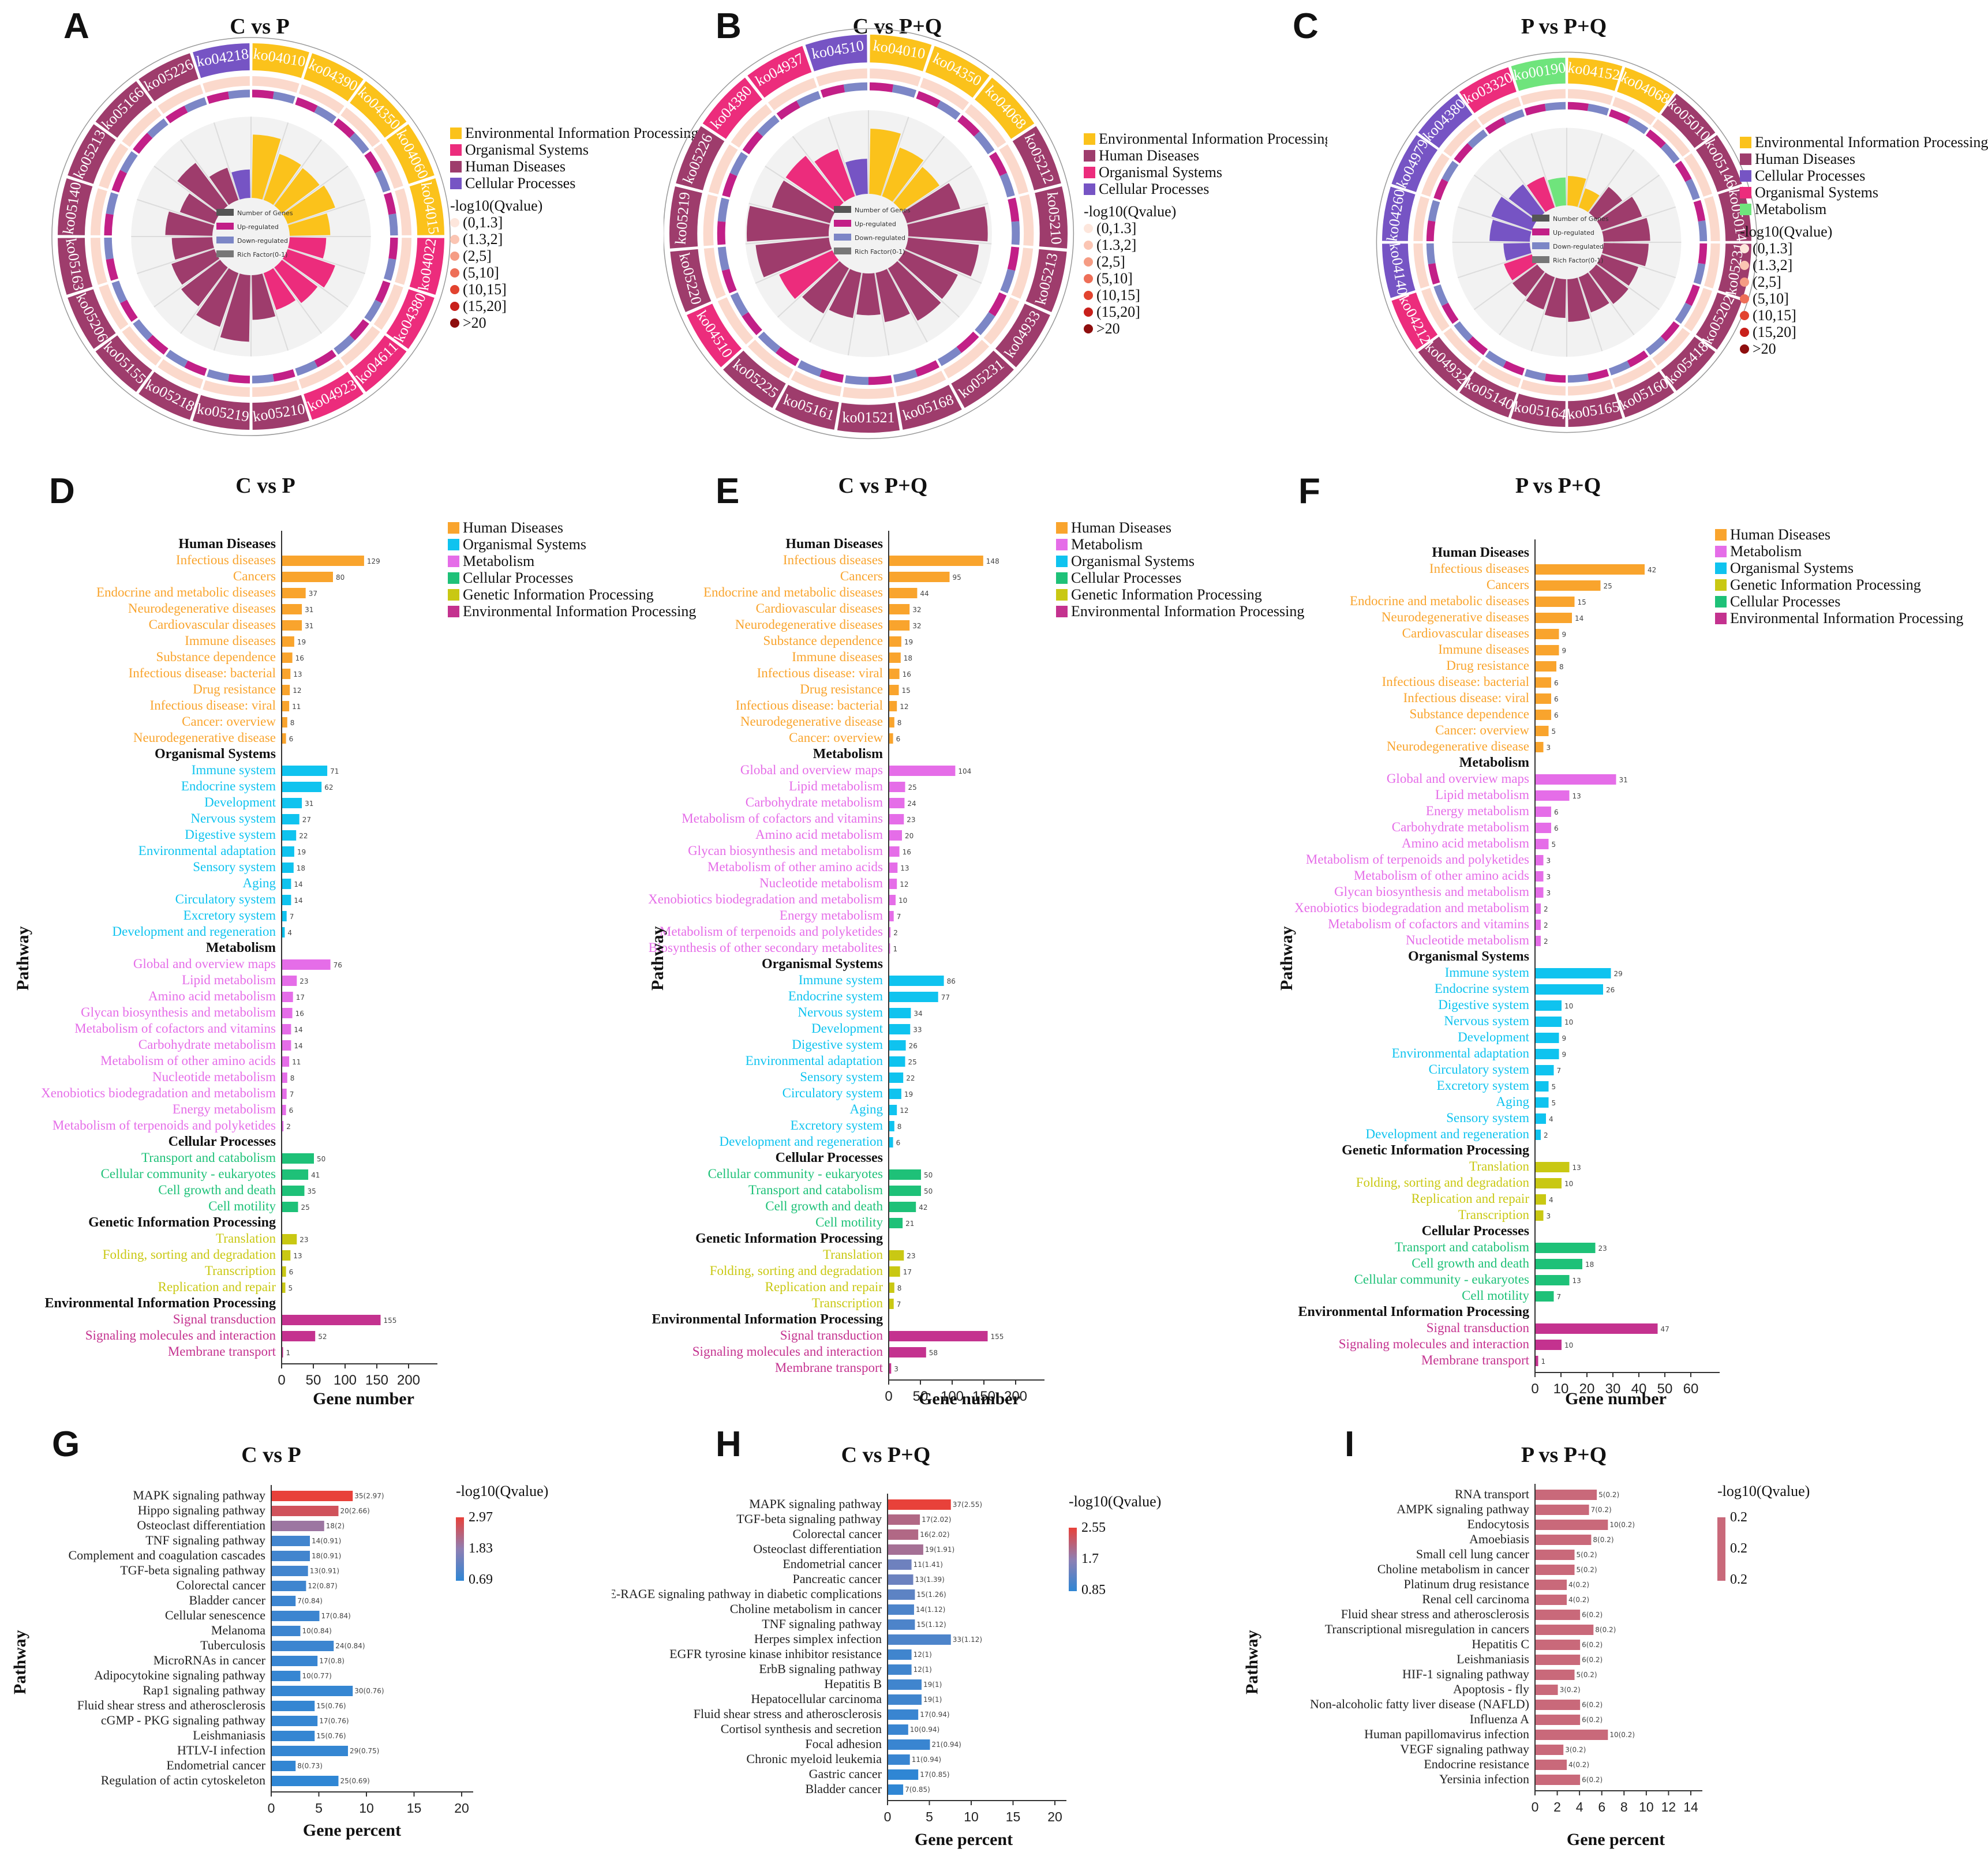 This screenshot has height=1860, width=1988. What do you see at coordinates (292, 739) in the screenshot?
I see `value-label: 6` at bounding box center [292, 739].